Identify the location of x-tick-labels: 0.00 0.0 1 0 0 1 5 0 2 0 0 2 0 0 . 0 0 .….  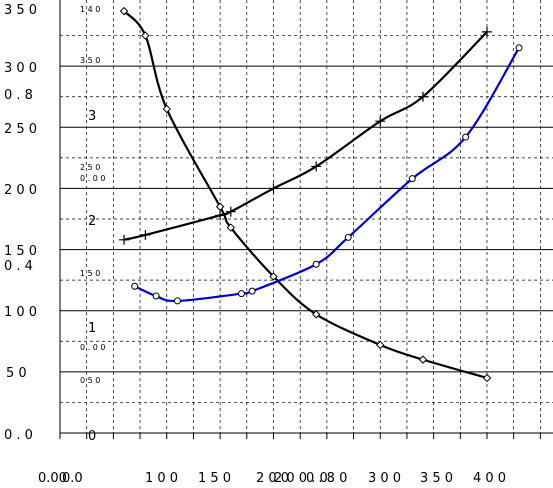
(272, 478).